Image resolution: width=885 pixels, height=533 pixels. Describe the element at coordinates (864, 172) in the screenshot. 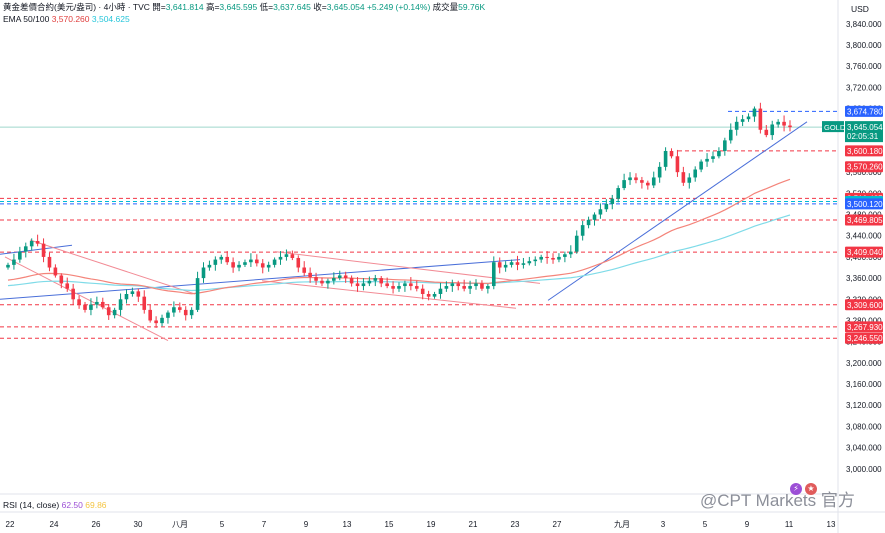

I see `price-tick-label: 3,560.000` at that location.